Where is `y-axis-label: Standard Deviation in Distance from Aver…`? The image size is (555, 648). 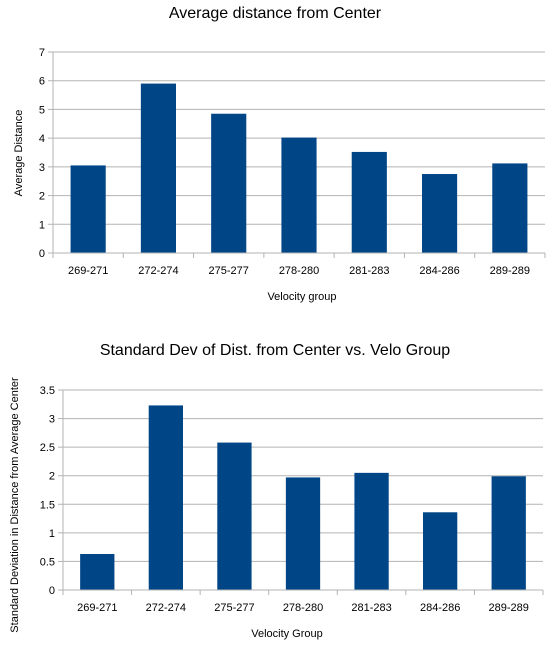
y-axis-label: Standard Deviation in Distance from Aver… is located at coordinates (15, 505).